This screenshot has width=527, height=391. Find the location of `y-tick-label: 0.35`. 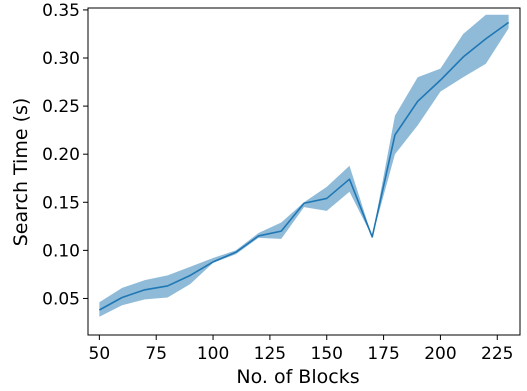

y-tick-label: 0.35 is located at coordinates (61, 11).